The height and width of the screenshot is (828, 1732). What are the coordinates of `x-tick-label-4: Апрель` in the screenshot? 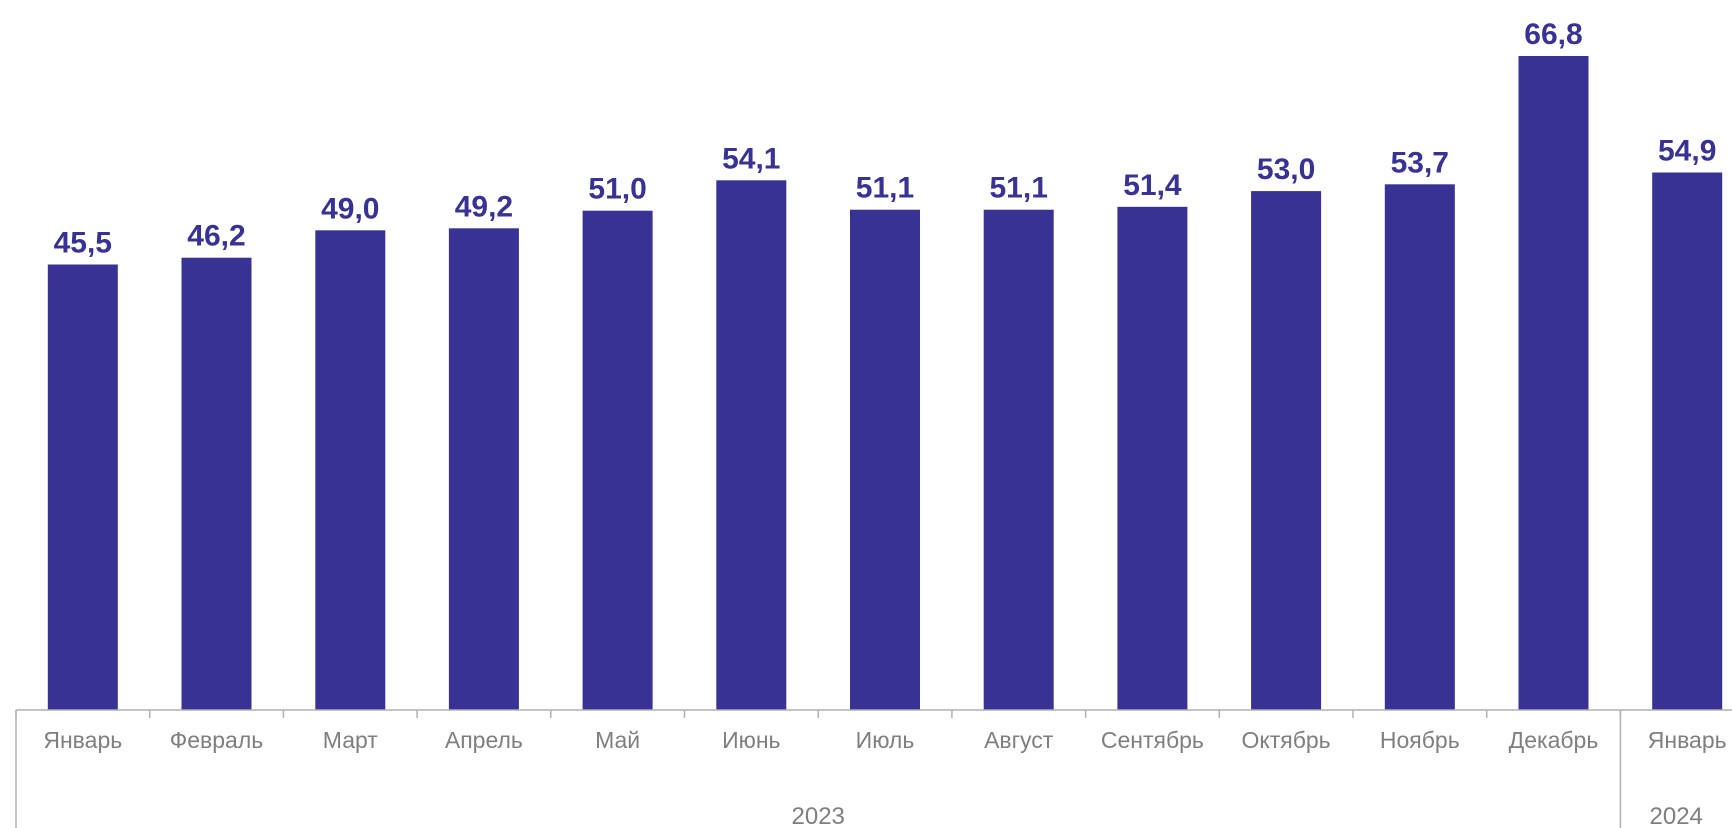 It's located at (484, 740).